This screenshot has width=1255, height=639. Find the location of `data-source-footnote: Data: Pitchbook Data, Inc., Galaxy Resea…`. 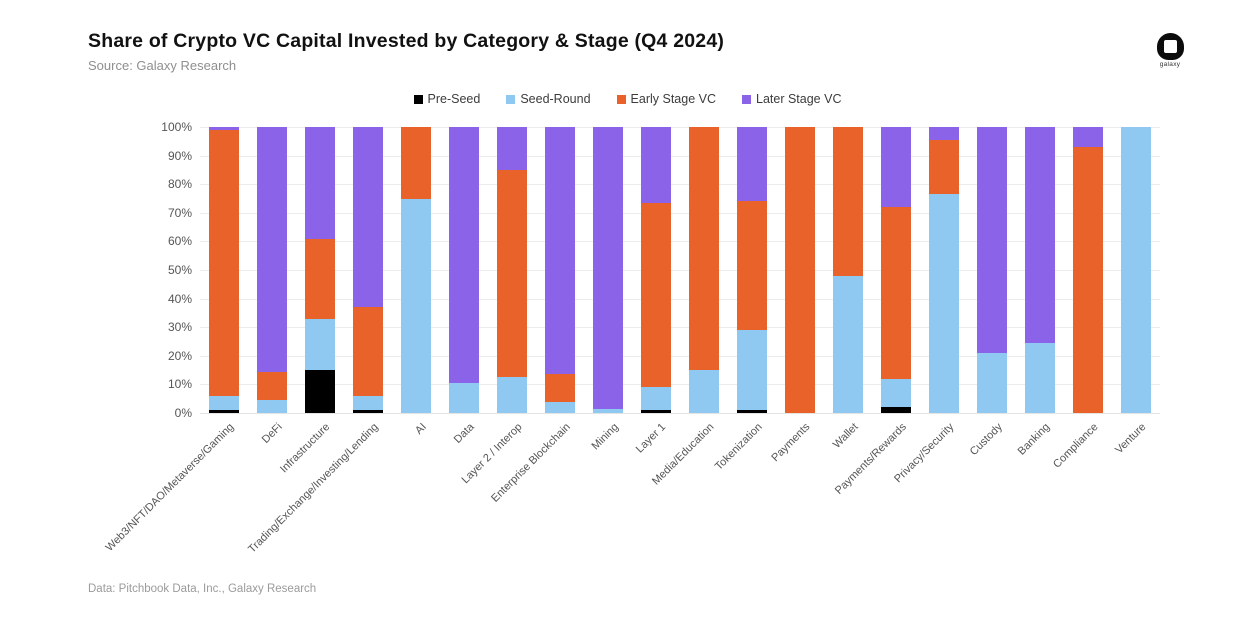

data-source-footnote: Data: Pitchbook Data, Inc., Galaxy Resea… is located at coordinates (202, 589).